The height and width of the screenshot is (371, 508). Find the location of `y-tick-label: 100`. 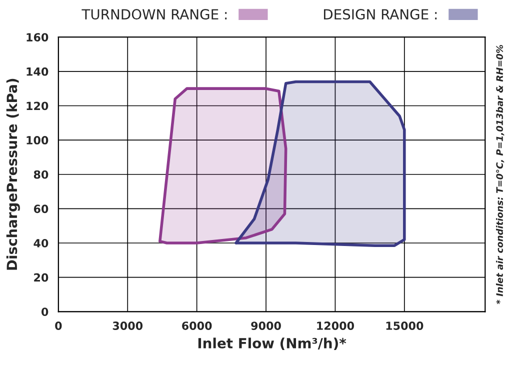

y-tick-label: 100 is located at coordinates (37, 140).